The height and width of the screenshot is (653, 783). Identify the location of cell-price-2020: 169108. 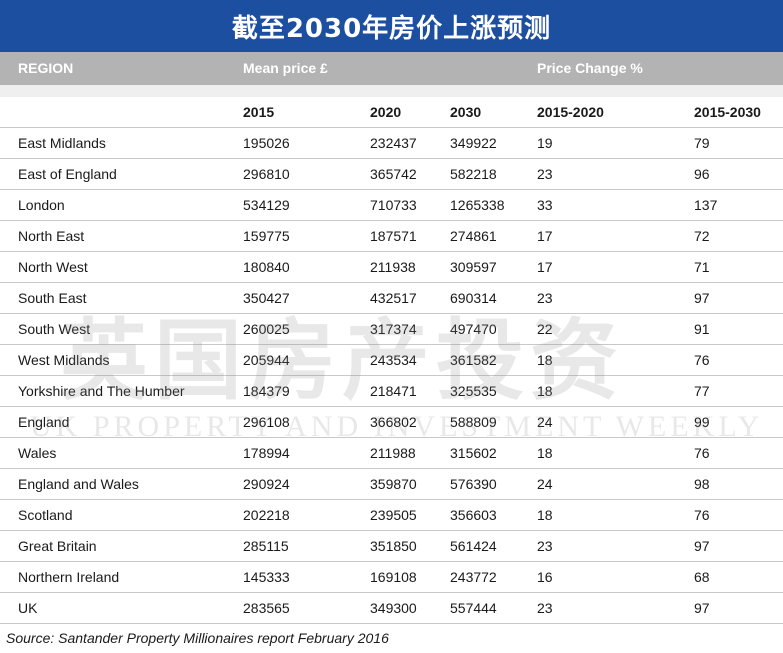
(393, 577).